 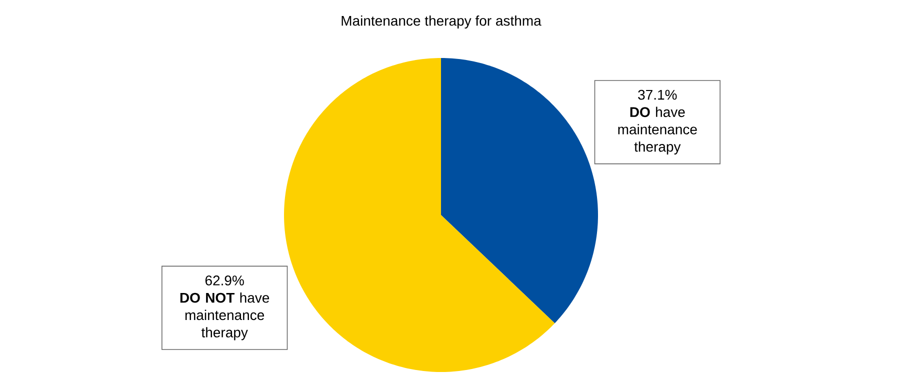 I want to click on slice-label: DO have maintenance therapy, so click(x=657, y=130).